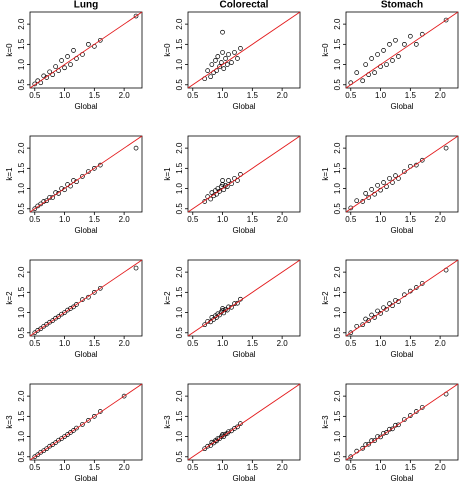 This screenshot has width=474, height=490. I want to click on y-axis-label: k=1, so click(9, 174).